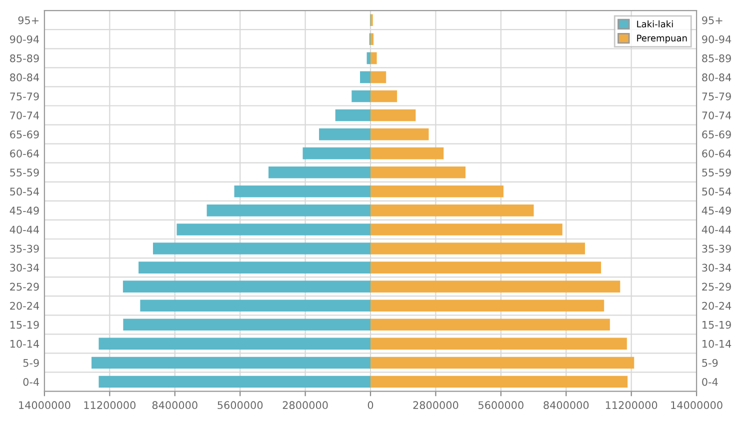 Image resolution: width=741 pixels, height=423 pixels. Describe the element at coordinates (25, 268) in the screenshot. I see `category-label: 30-34` at that location.